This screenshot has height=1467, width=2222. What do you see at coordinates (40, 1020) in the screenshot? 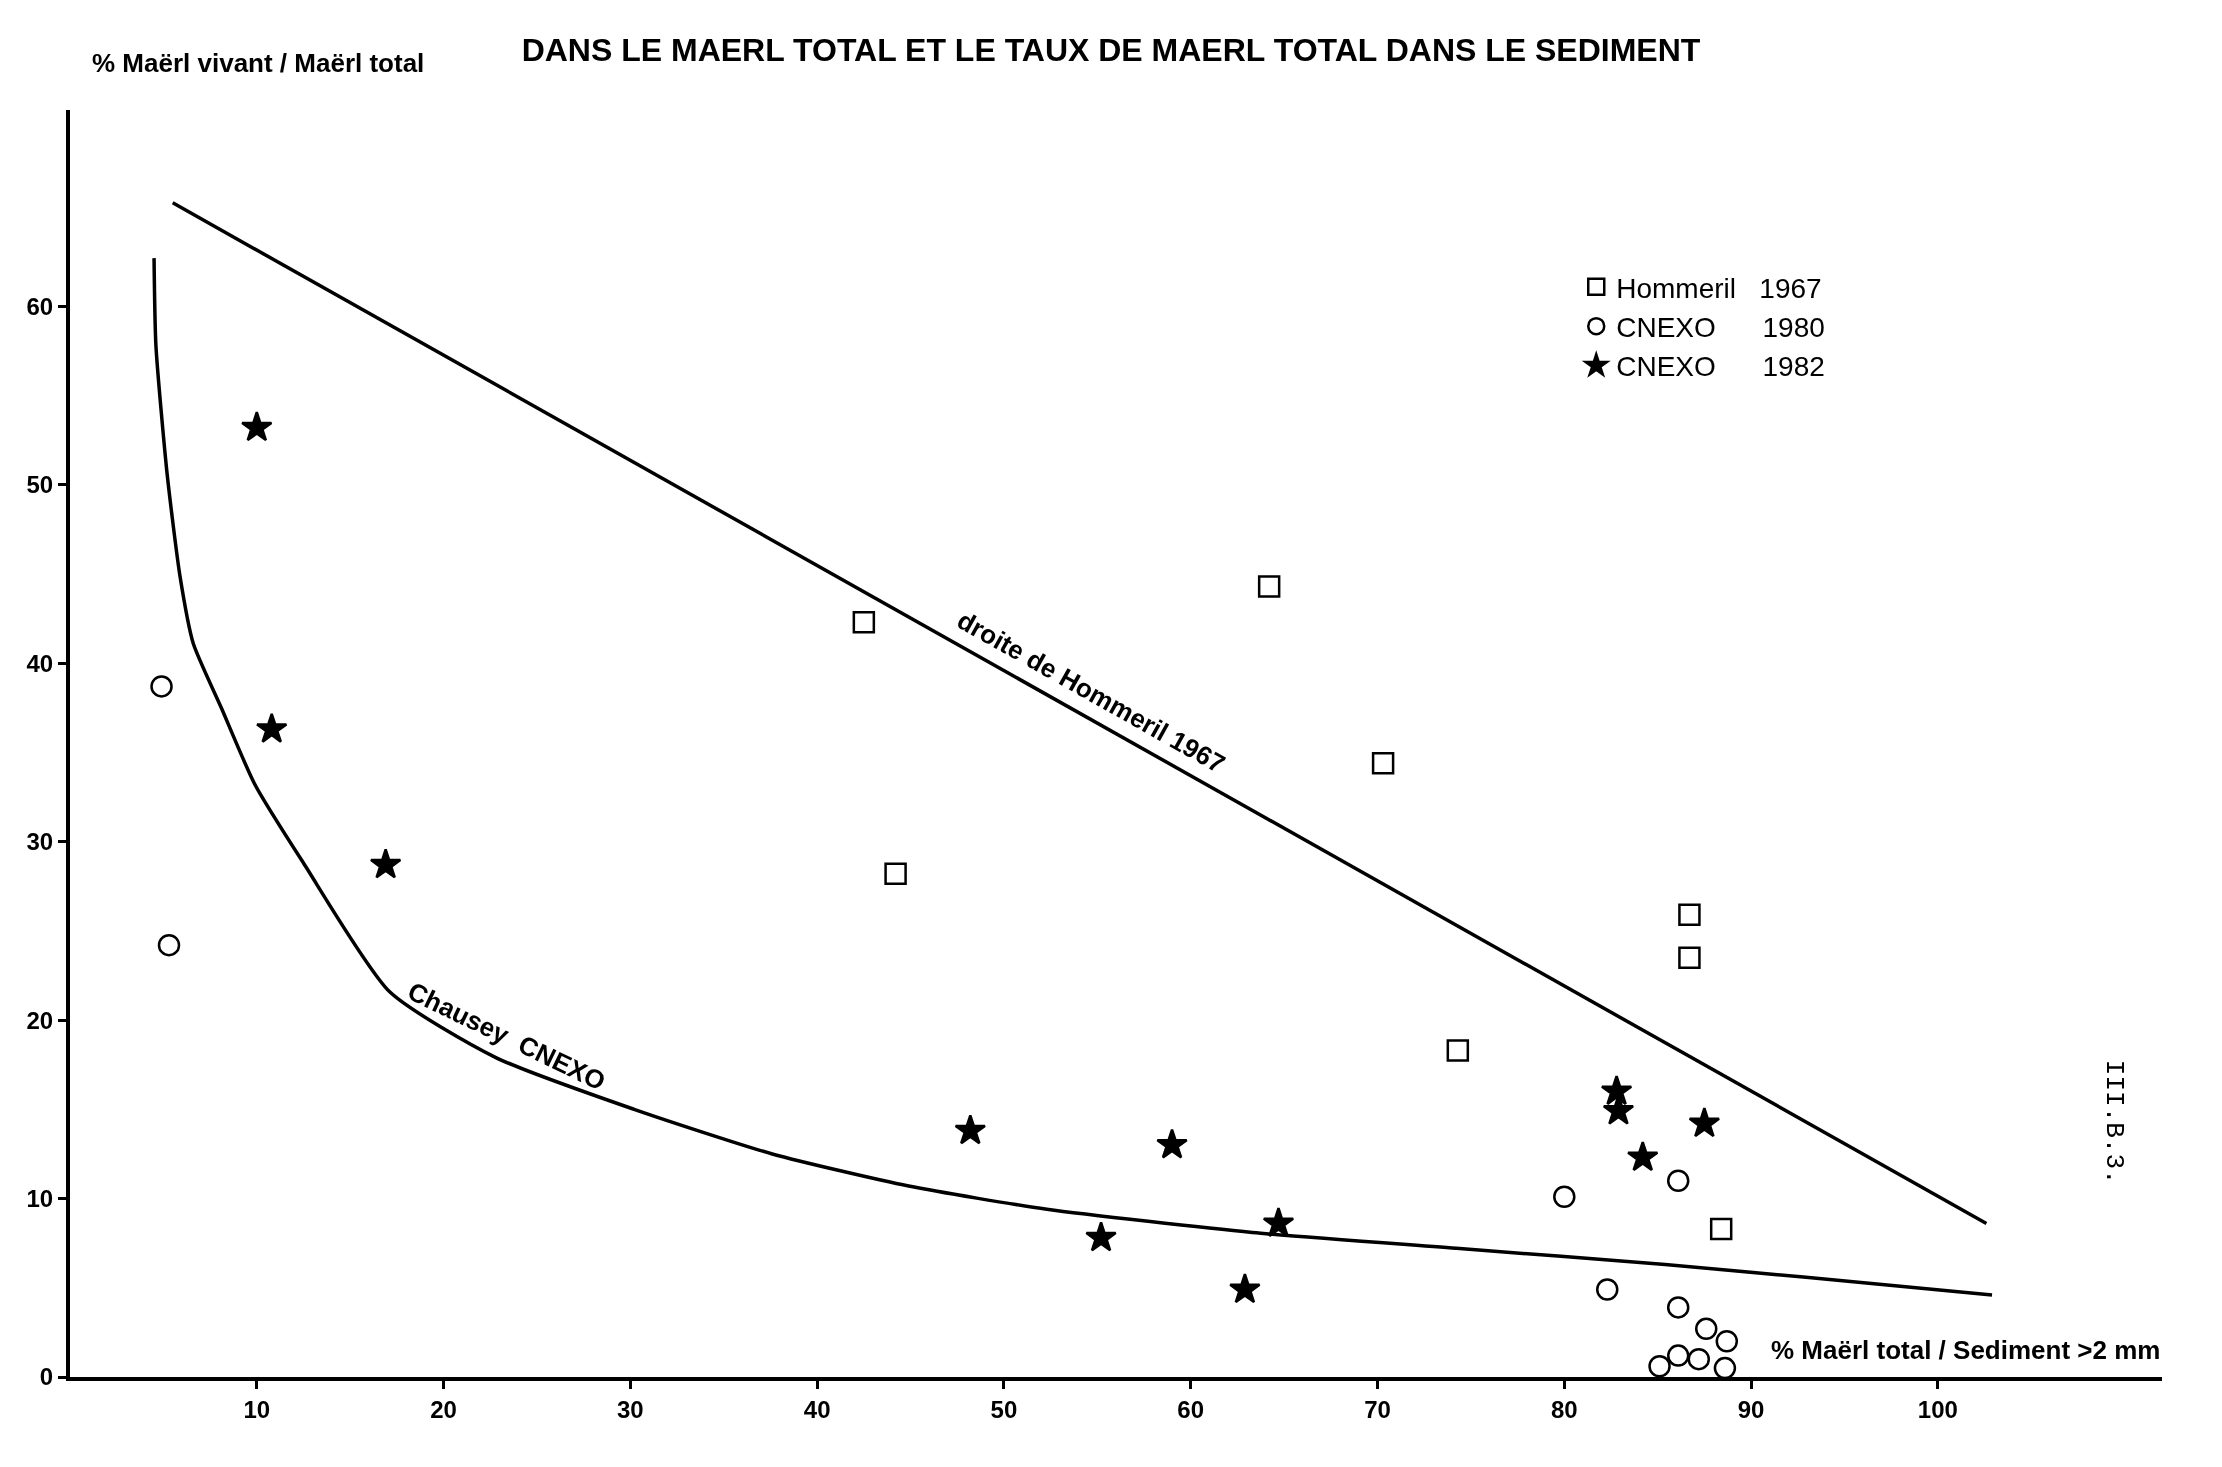
I see `y-tick-label: 20` at bounding box center [40, 1020].